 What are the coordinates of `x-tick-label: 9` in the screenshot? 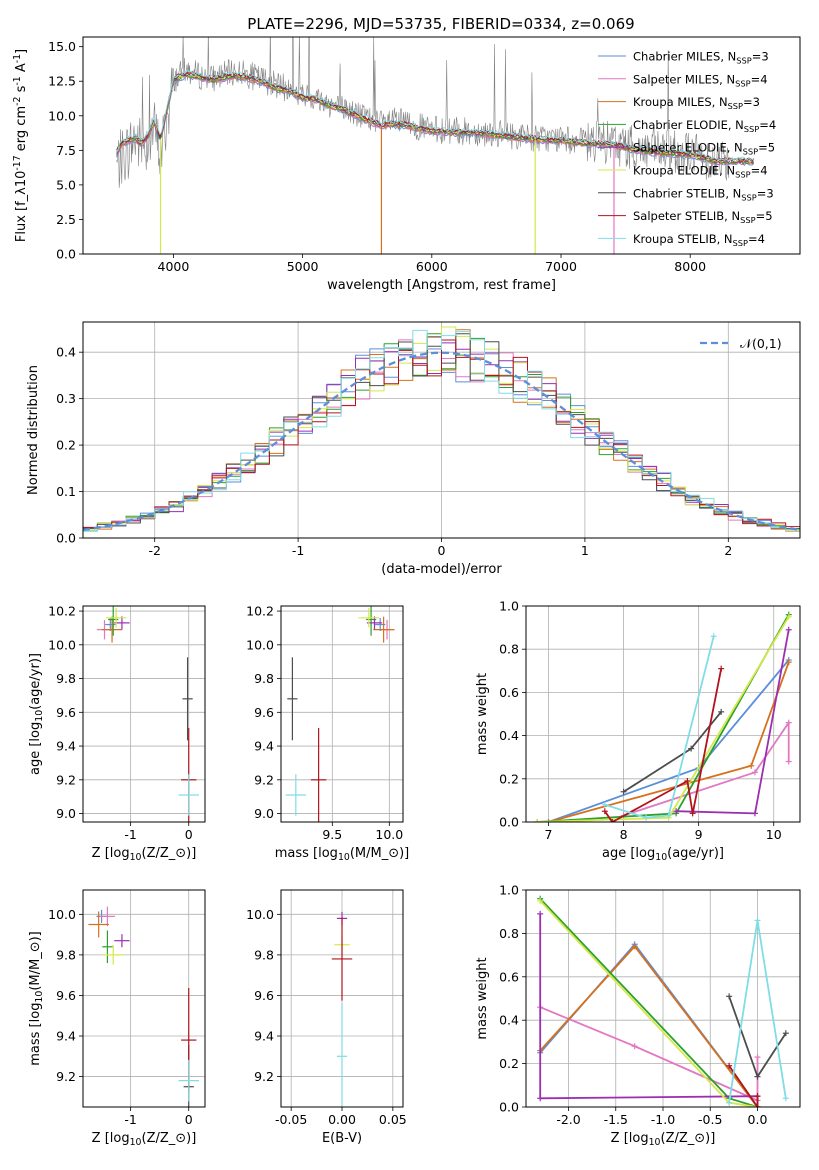 It's located at (699, 834).